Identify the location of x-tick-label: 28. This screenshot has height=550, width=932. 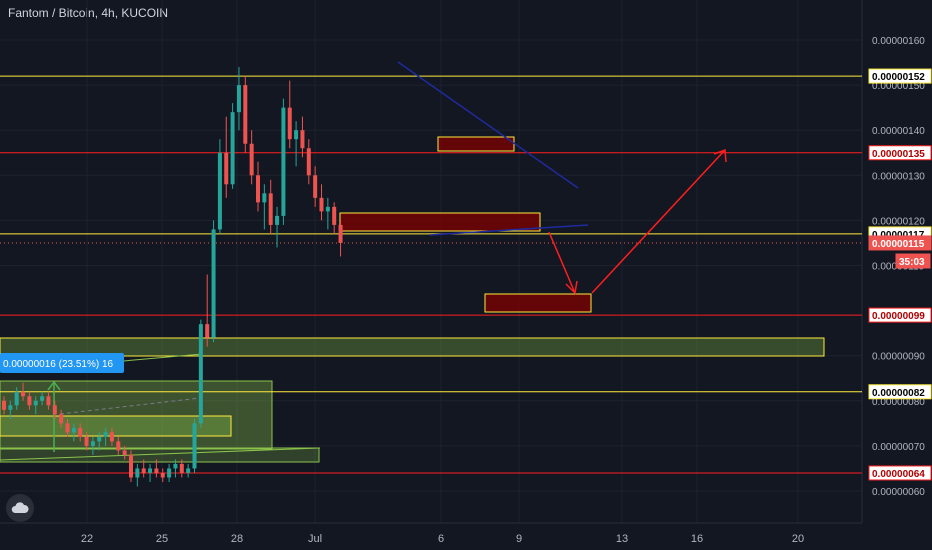
(237, 539).